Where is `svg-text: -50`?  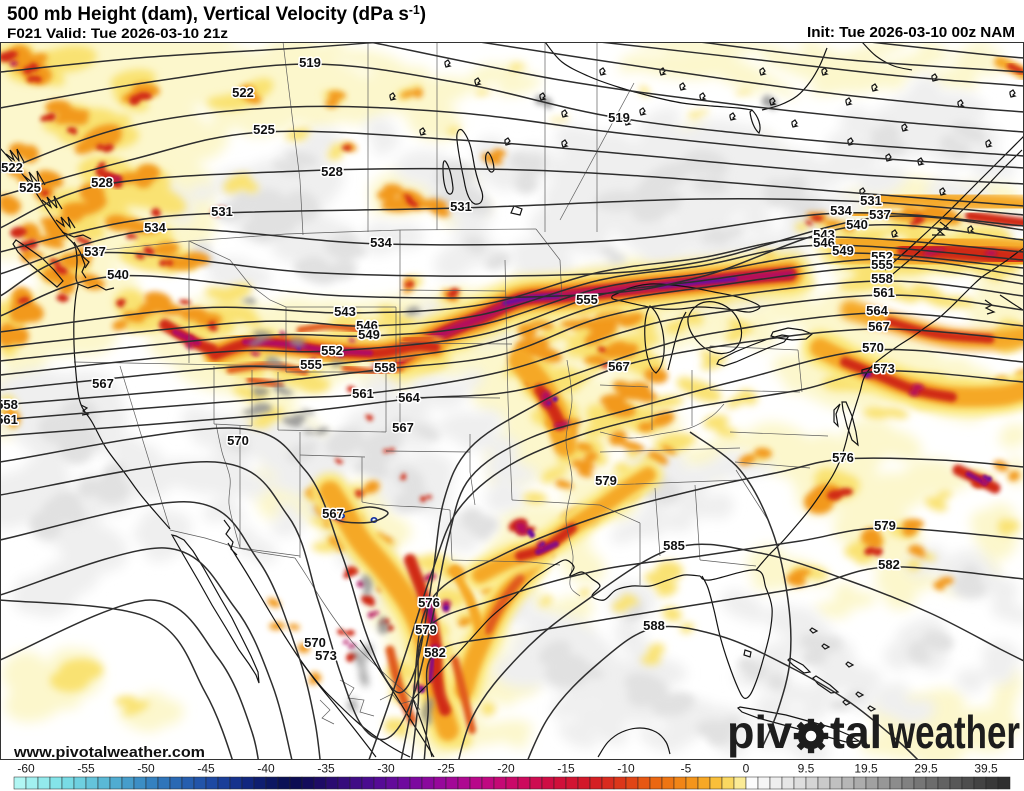
svg-text: -50 is located at coordinates (146, 769).